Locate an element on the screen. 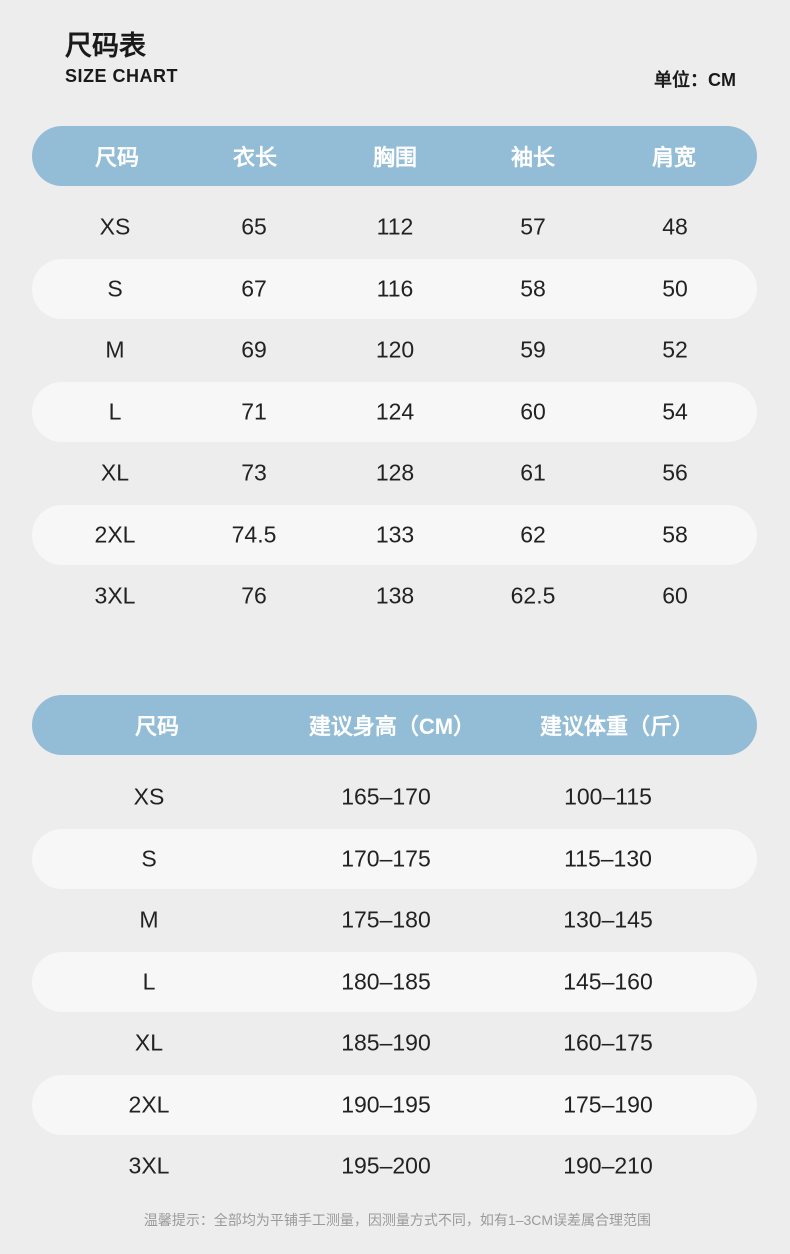 Image resolution: width=790 pixels, height=1254 pixels. table-cell: 76 is located at coordinates (254, 595).